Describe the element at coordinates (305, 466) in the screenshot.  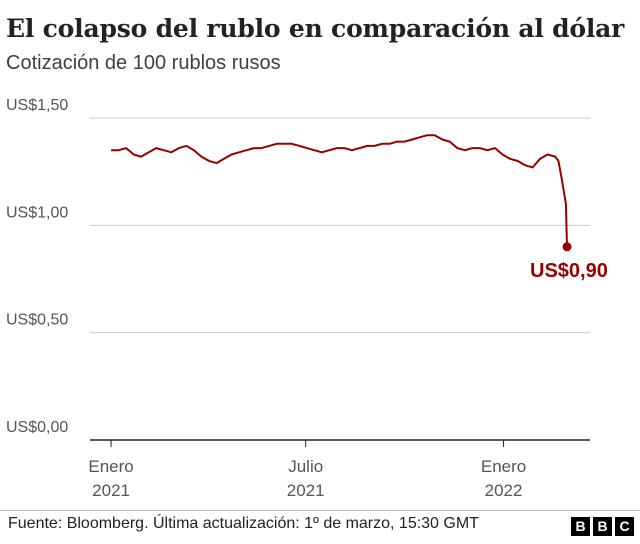
I see `x-tick-label: Julio` at that location.